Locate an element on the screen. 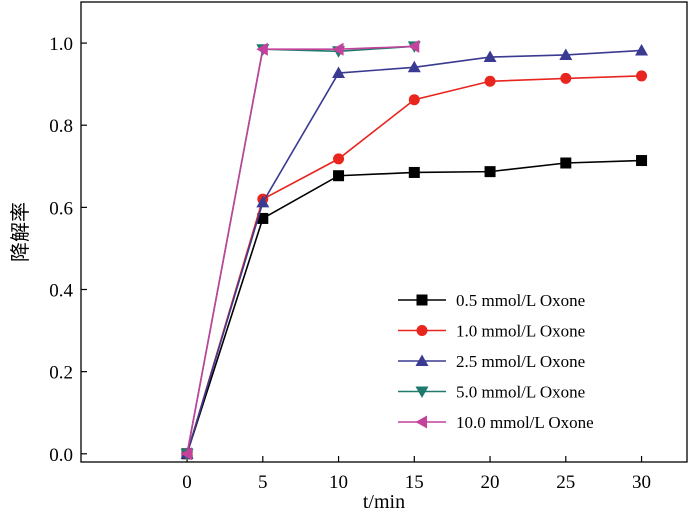  legend-entry: 1.0 mmol/L Oxone is located at coordinates (491, 331).